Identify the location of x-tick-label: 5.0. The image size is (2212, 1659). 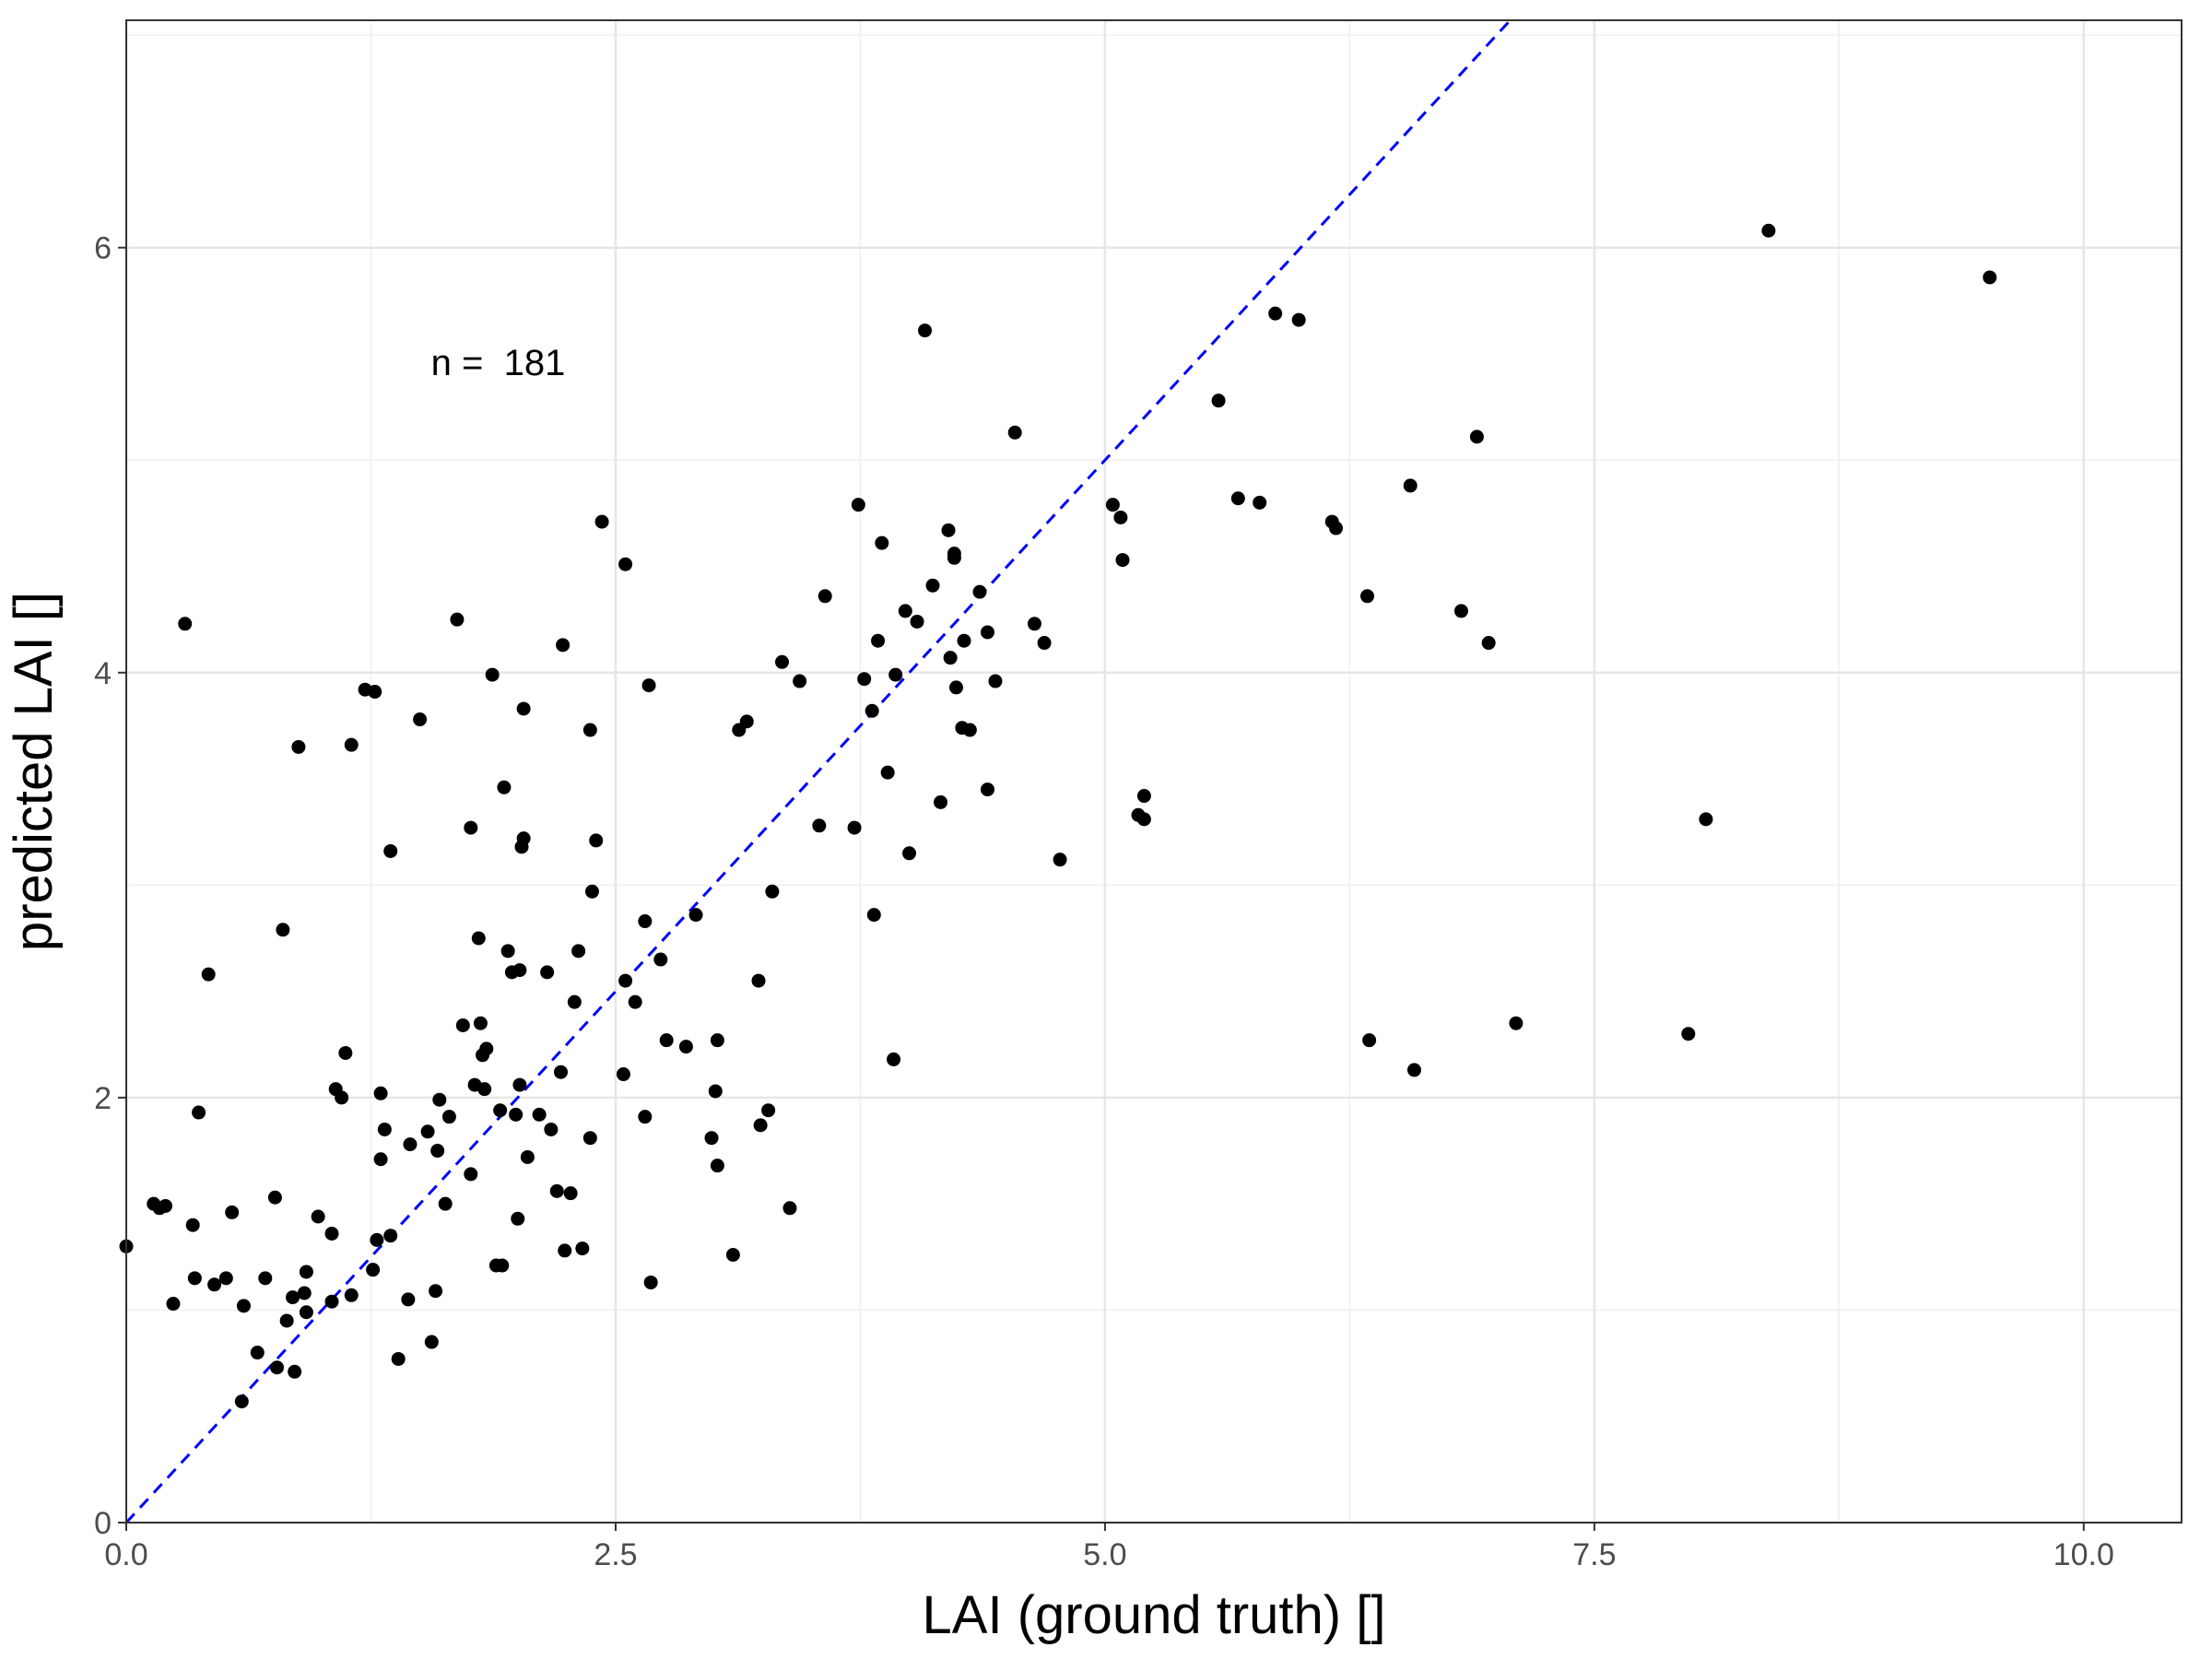
(1104, 1554).